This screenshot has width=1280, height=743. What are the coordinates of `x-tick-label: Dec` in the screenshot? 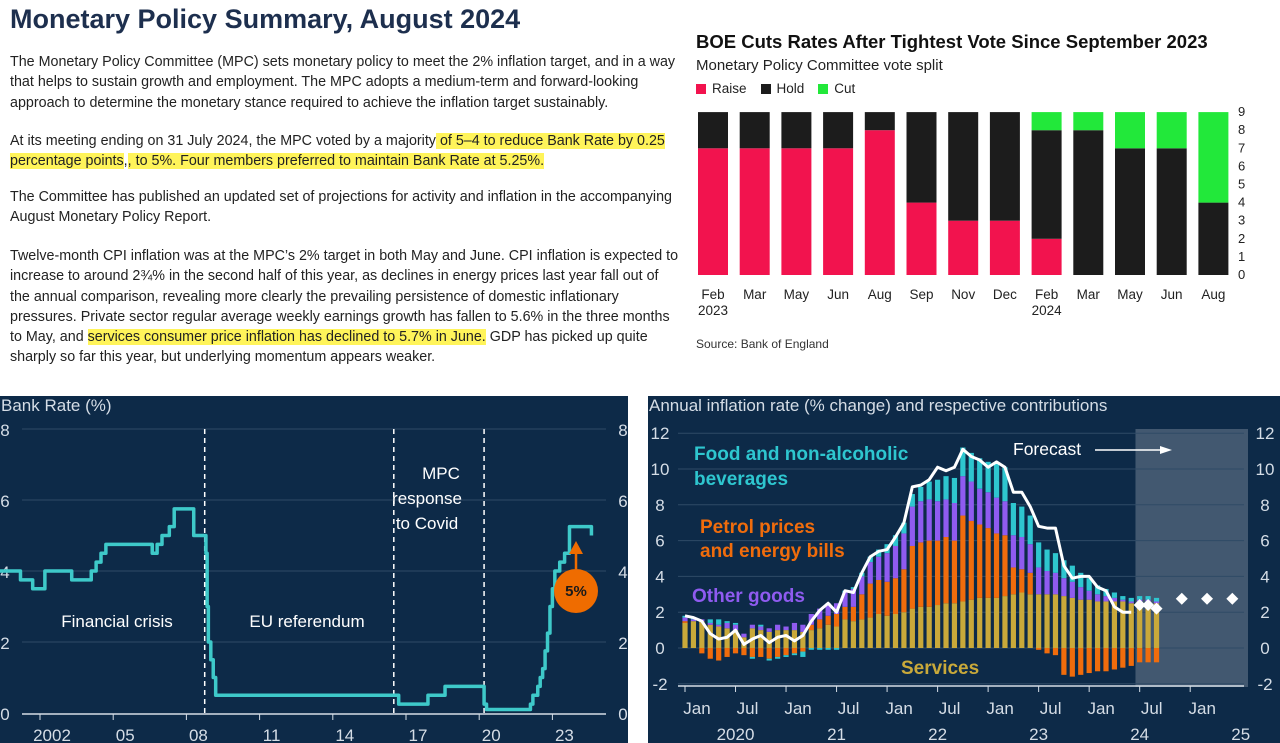 It's located at (1005, 294).